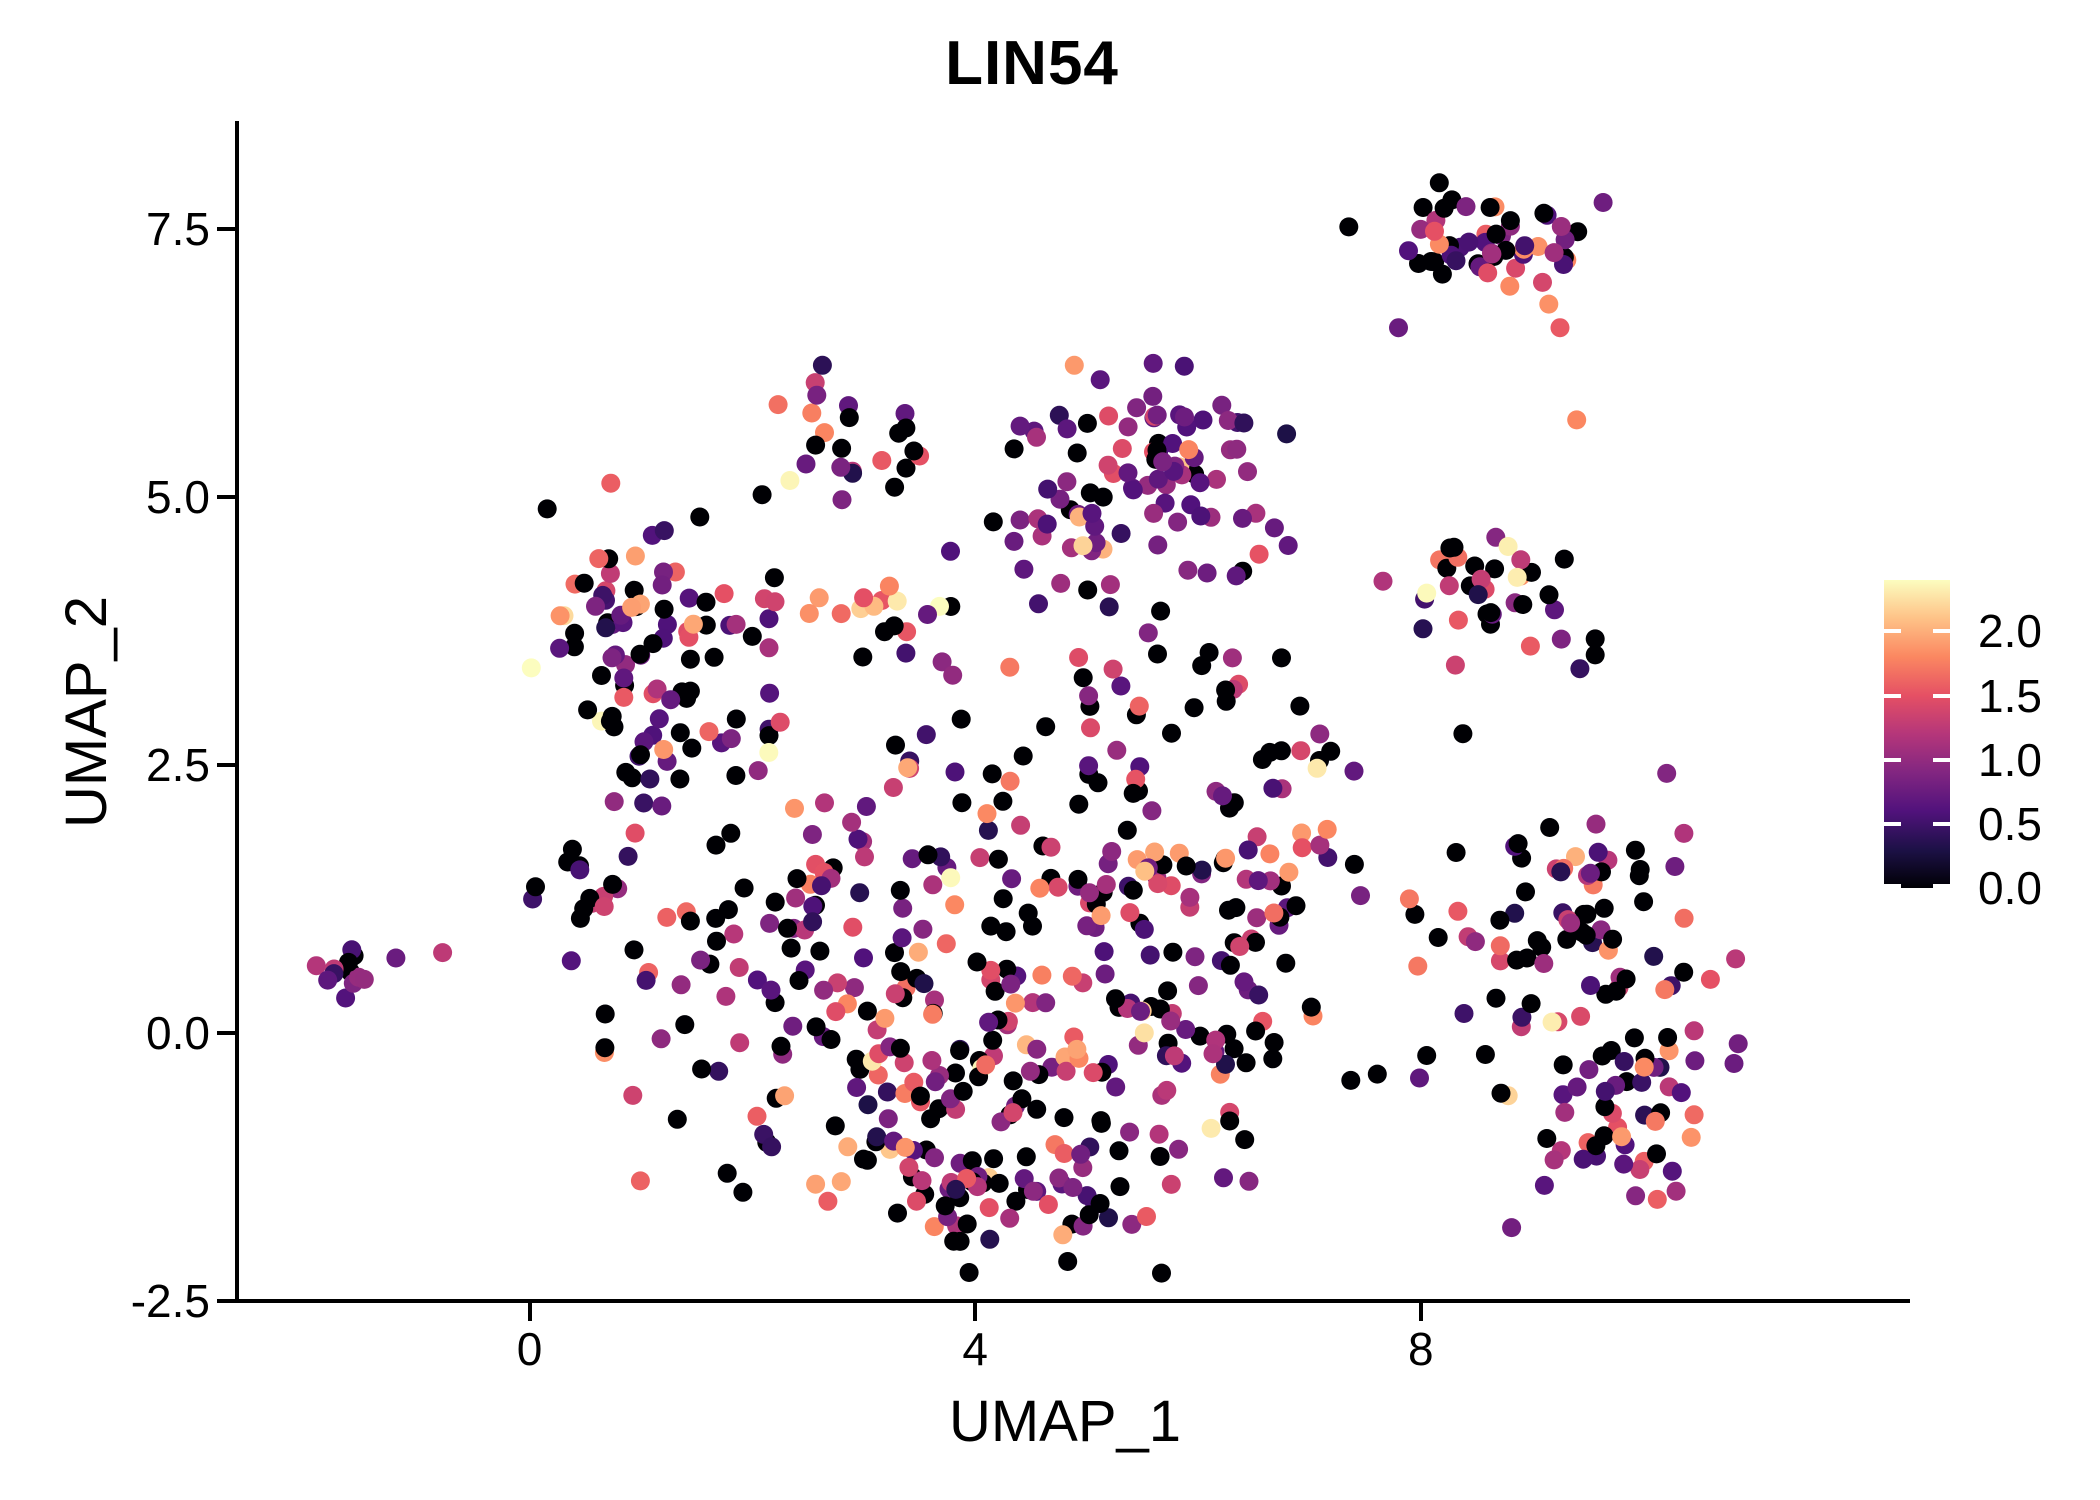 Image resolution: width=2100 pixels, height=1500 pixels. I want to click on colorbar-tick-label: 0.5, so click(2010, 823).